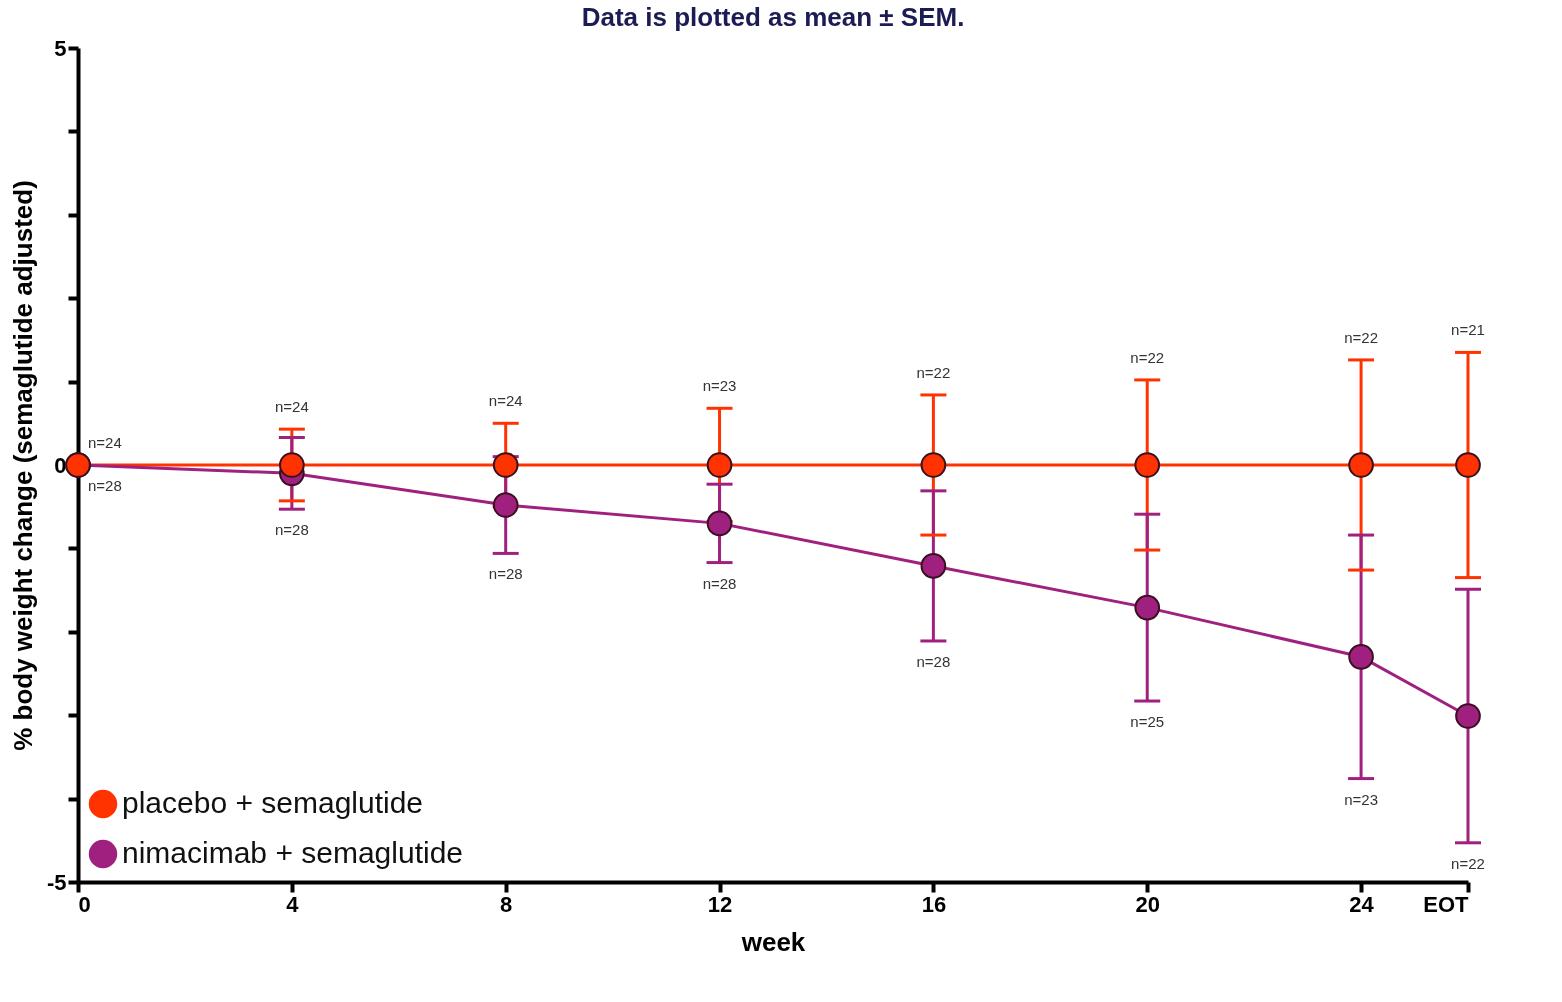  I want to click on x-axis-title: week, so click(773, 941).